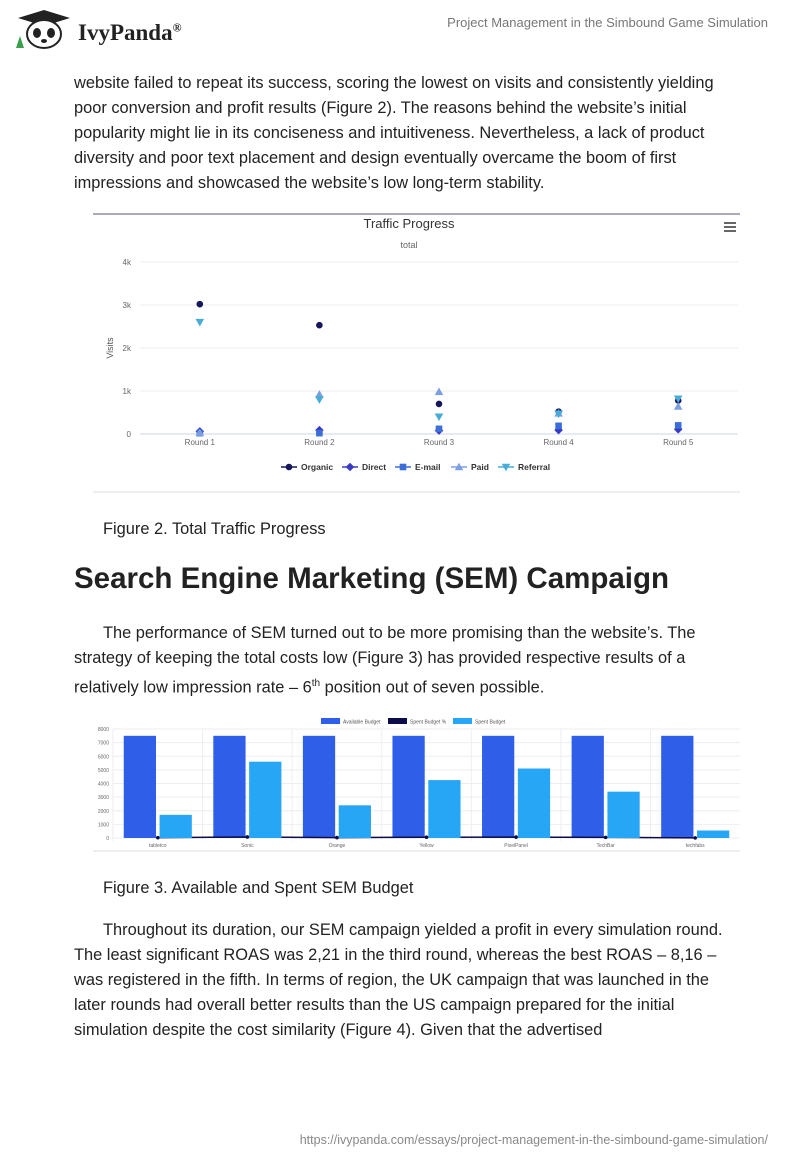 The height and width of the screenshot is (1160, 800). I want to click on legend-label: Available Budget, so click(362, 723).